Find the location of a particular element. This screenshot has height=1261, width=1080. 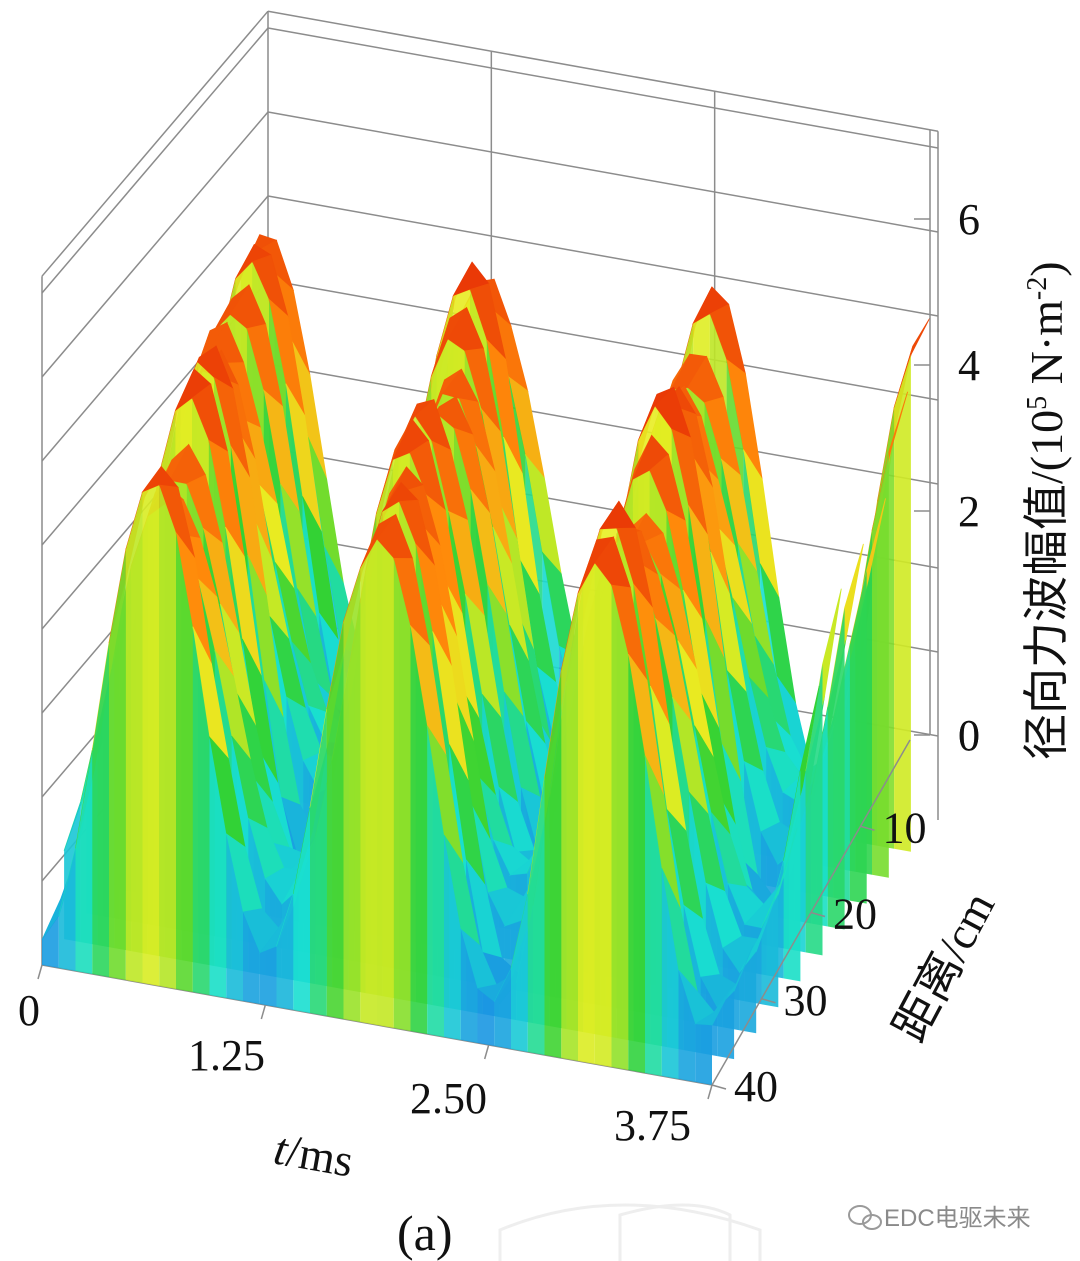

x-axis-unit: /ms is located at coordinates (320, 1156).